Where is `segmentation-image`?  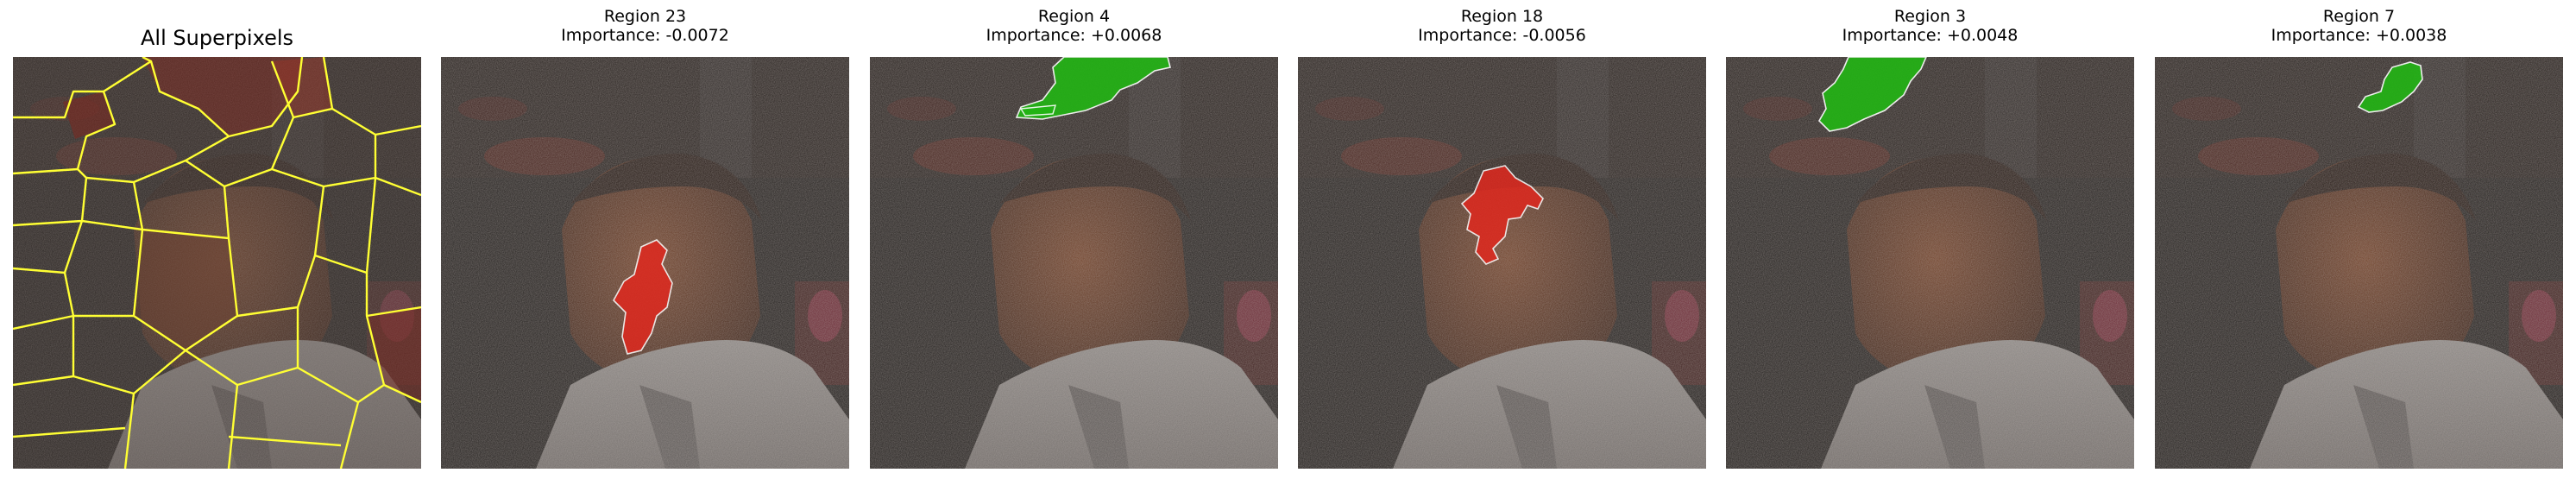
segmentation-image is located at coordinates (217, 263).